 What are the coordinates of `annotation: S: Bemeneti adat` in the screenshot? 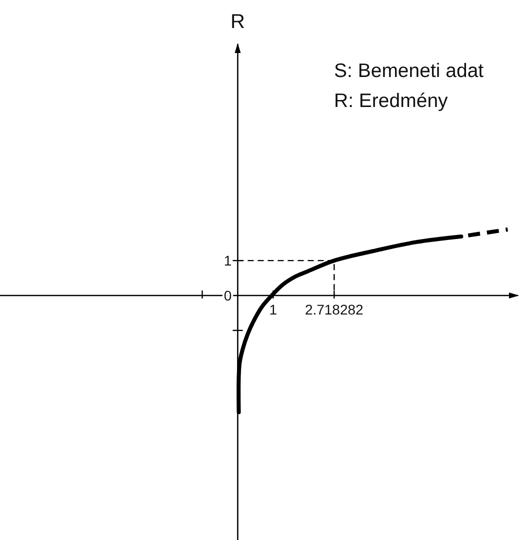 It's located at (409, 71).